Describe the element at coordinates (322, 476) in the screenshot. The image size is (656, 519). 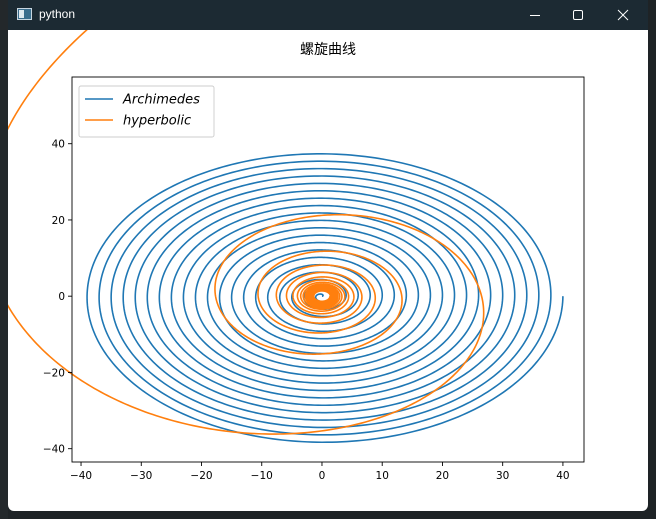
I see `x-tick-label: 0` at that location.